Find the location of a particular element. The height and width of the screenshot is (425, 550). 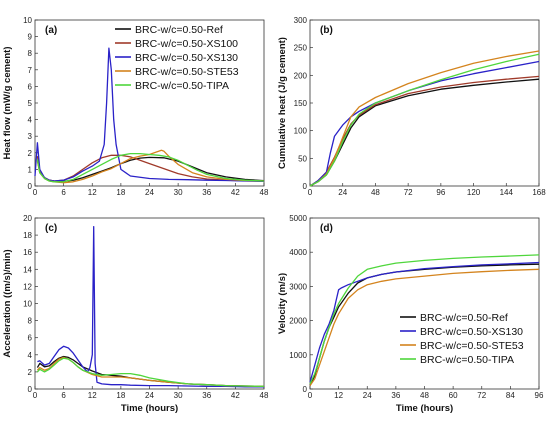

x-tick-label: 84 is located at coordinates (510, 395).